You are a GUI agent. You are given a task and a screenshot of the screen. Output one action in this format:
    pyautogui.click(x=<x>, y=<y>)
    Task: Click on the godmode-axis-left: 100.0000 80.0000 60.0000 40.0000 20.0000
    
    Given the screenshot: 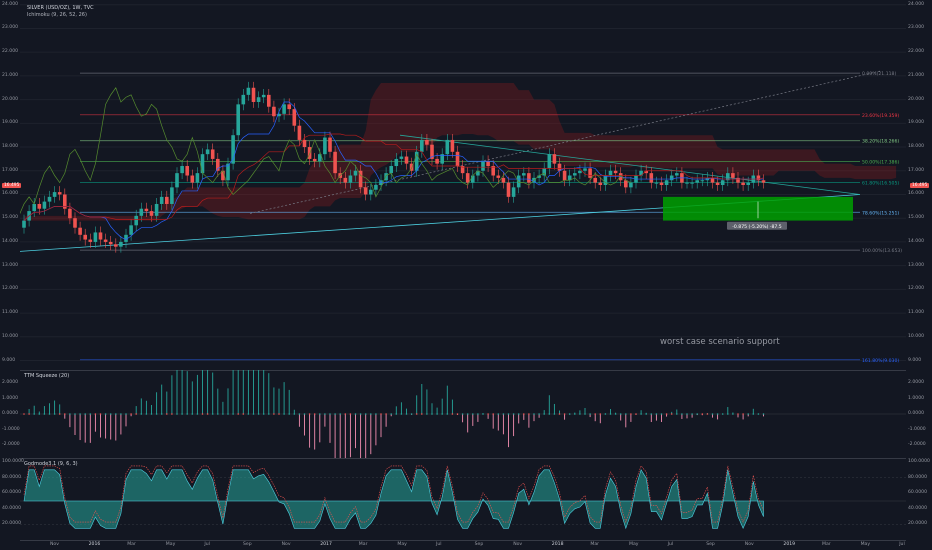 What is the action you would take?
    pyautogui.click(x=14, y=499)
    